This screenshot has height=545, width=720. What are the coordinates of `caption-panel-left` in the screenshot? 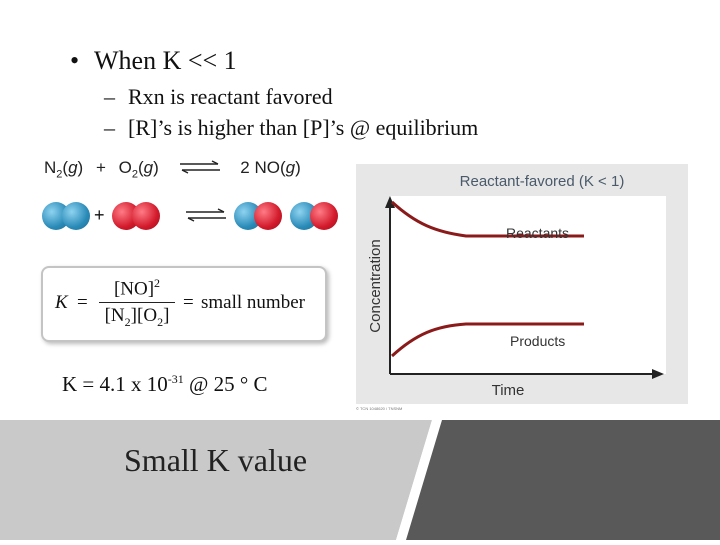 It's located at (216, 480).